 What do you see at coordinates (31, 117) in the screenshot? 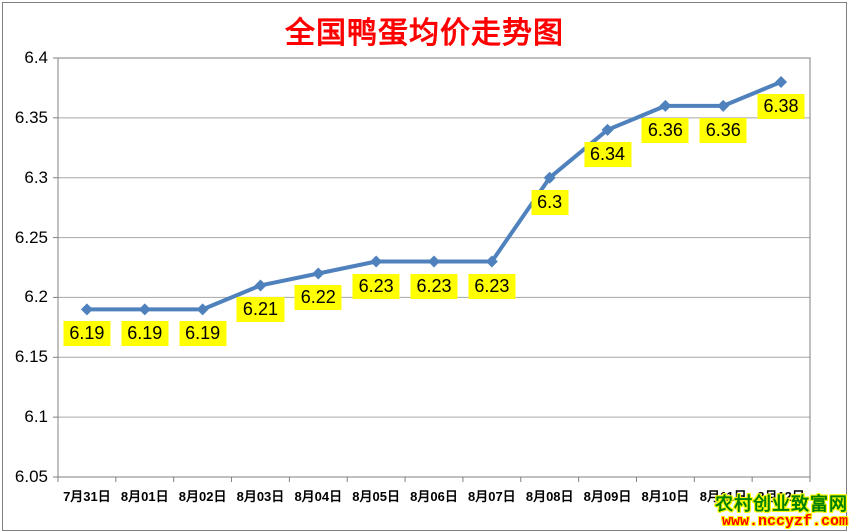
I see `y-tick-label: 6.35` at bounding box center [31, 117].